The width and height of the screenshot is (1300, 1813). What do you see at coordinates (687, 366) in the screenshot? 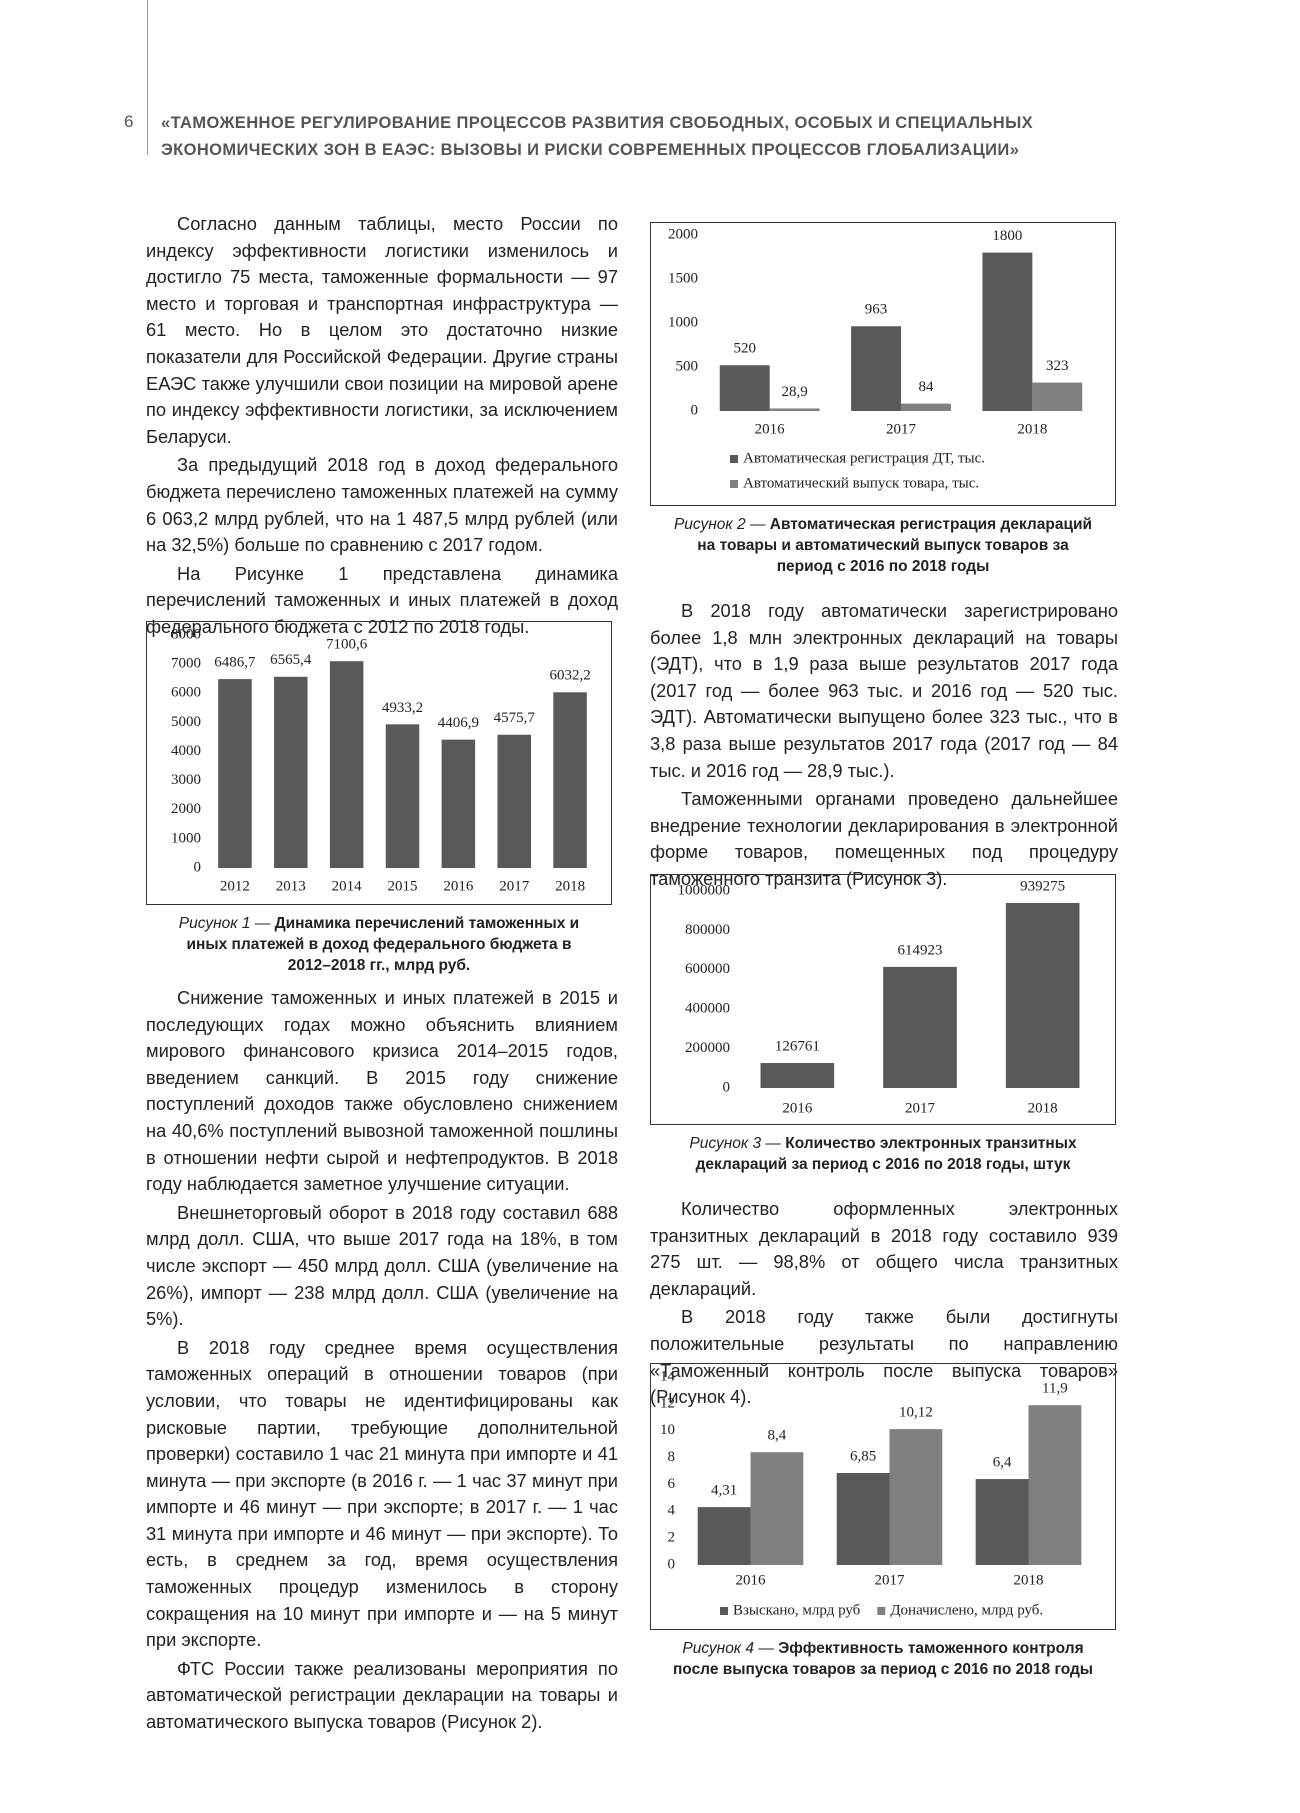
I see `y-tick-label: 500` at bounding box center [687, 366].